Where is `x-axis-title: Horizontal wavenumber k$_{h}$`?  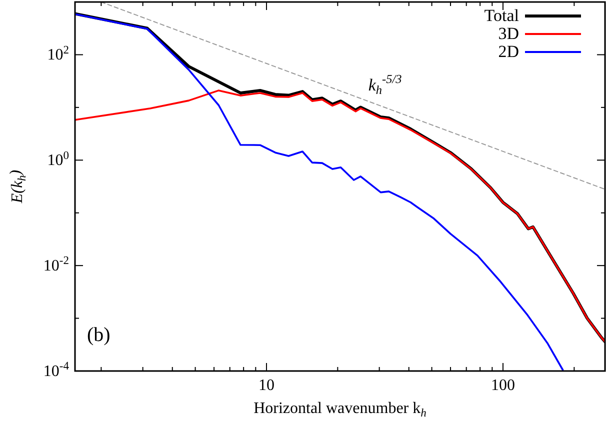
x-axis-title: Horizontal wavenumber k$_{h}$ is located at coordinates (340, 410).